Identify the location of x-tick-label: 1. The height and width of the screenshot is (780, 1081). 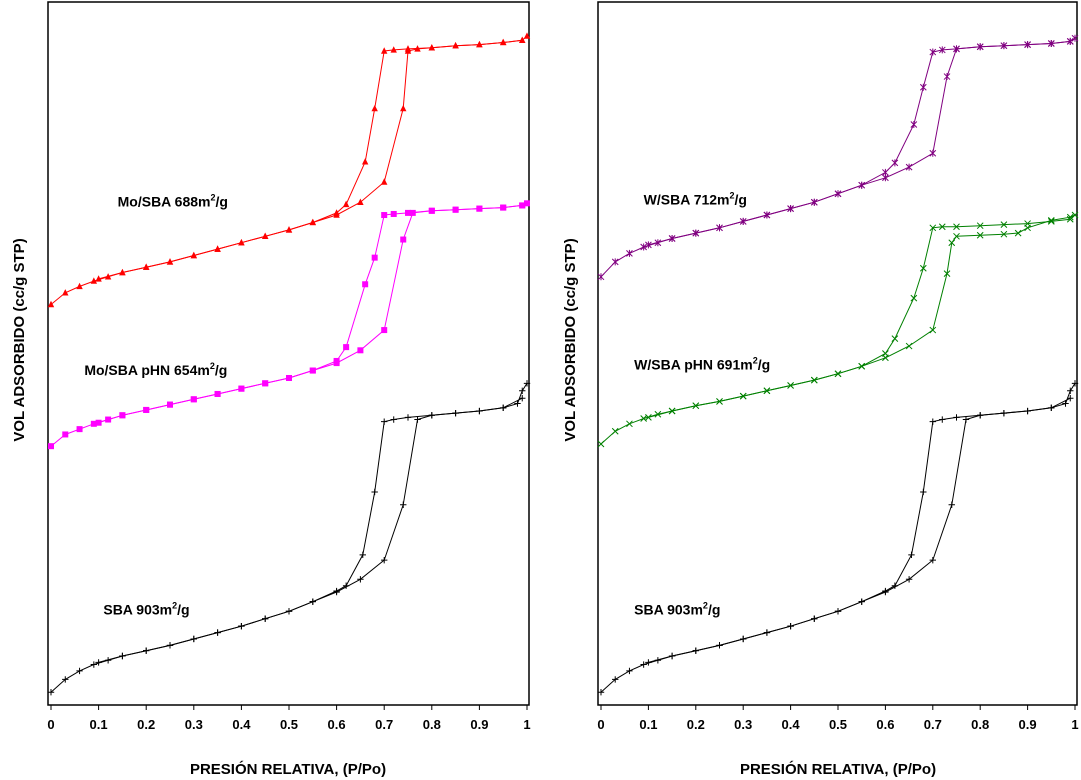
(526, 724).